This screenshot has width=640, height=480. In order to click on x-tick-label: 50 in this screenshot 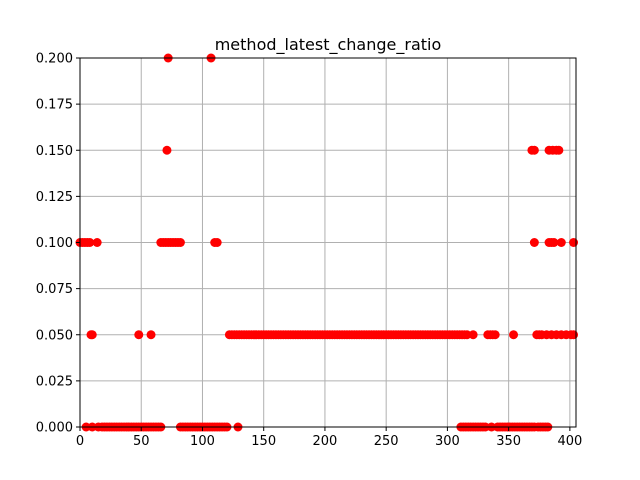, I will do `click(141, 441)`.